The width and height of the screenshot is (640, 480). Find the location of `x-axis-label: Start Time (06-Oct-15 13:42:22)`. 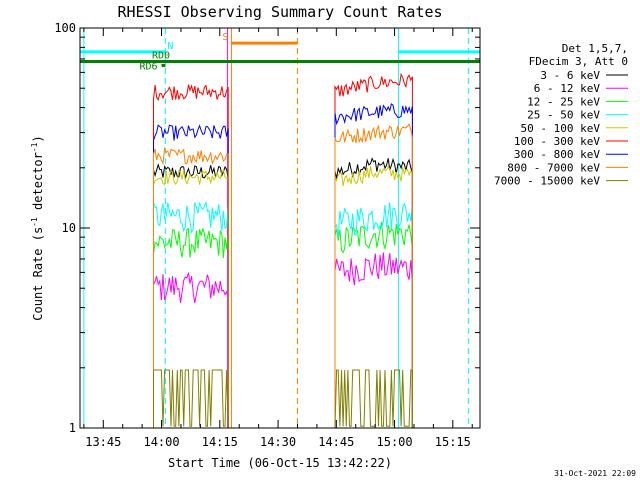

x-axis-label: Start Time (06-Oct-15 13:42:22) is located at coordinates (280, 463).